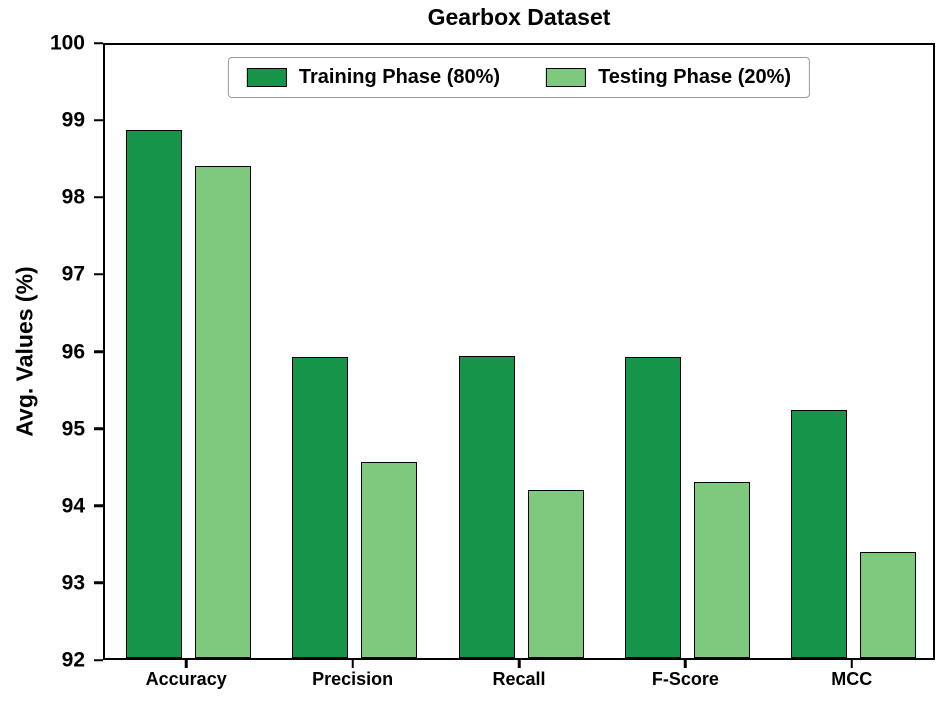  Describe the element at coordinates (186, 679) in the screenshot. I see `x-tick-label: Accuracy` at that location.